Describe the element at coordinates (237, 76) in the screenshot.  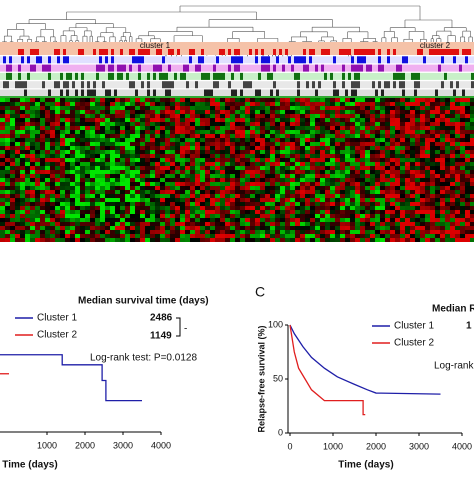
I see `annotation-bar` at that location.